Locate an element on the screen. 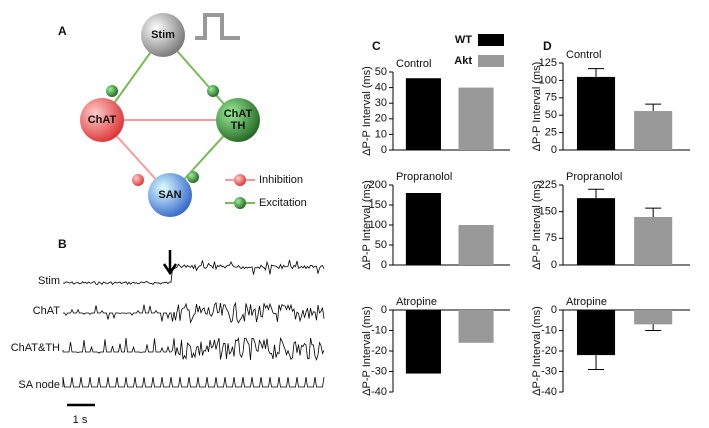 The height and width of the screenshot is (428, 709). traces is located at coordinates (193, 323).